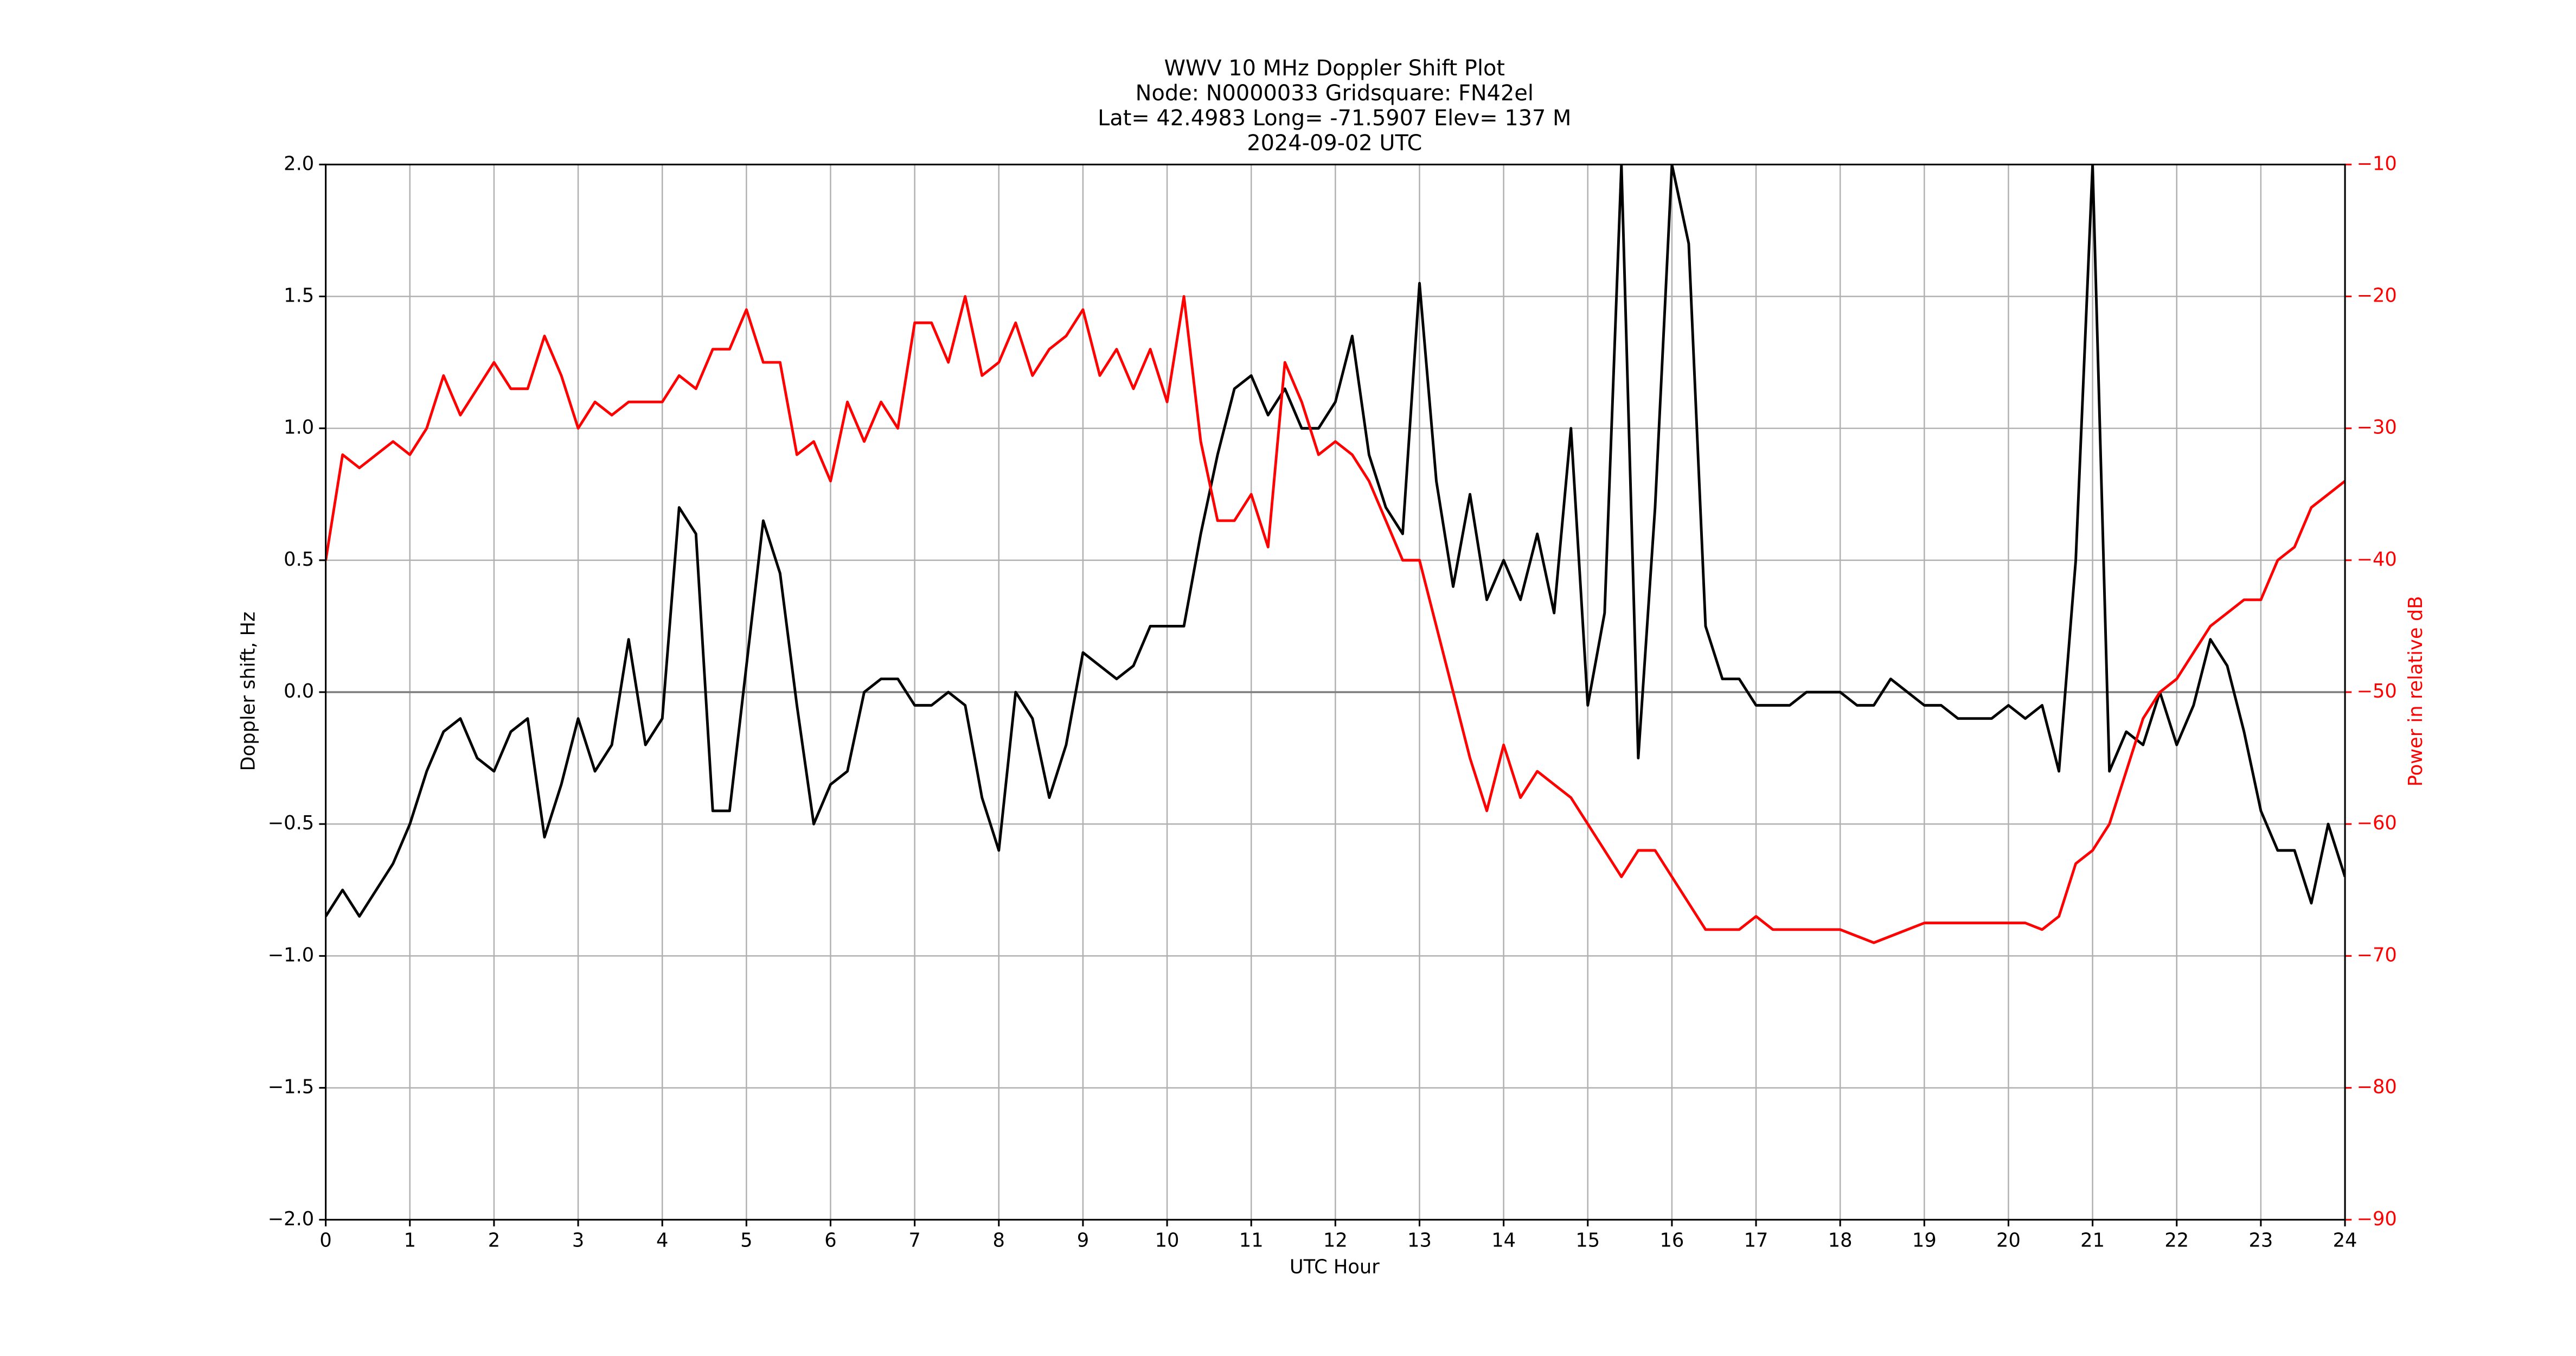 The height and width of the screenshot is (1356, 2576). What do you see at coordinates (2376, 823) in the screenshot?
I see `y2-tick-label: −60` at bounding box center [2376, 823].